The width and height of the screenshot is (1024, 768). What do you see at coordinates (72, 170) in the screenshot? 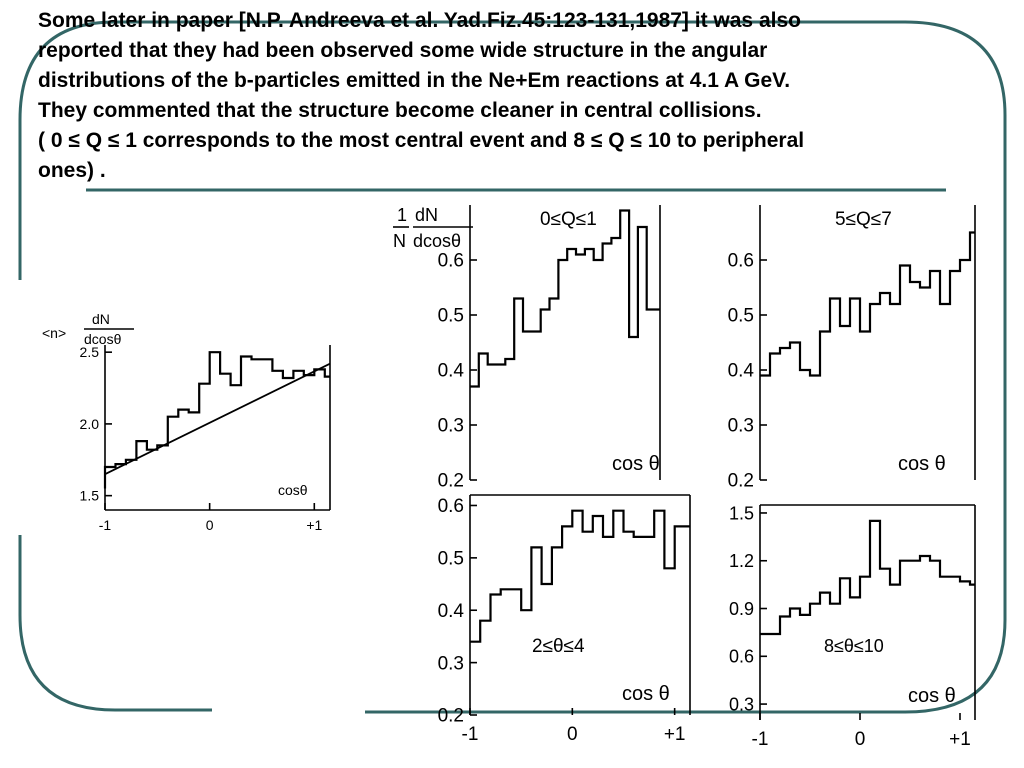
I see `paragraph-line-6: ones) .` at bounding box center [72, 170].